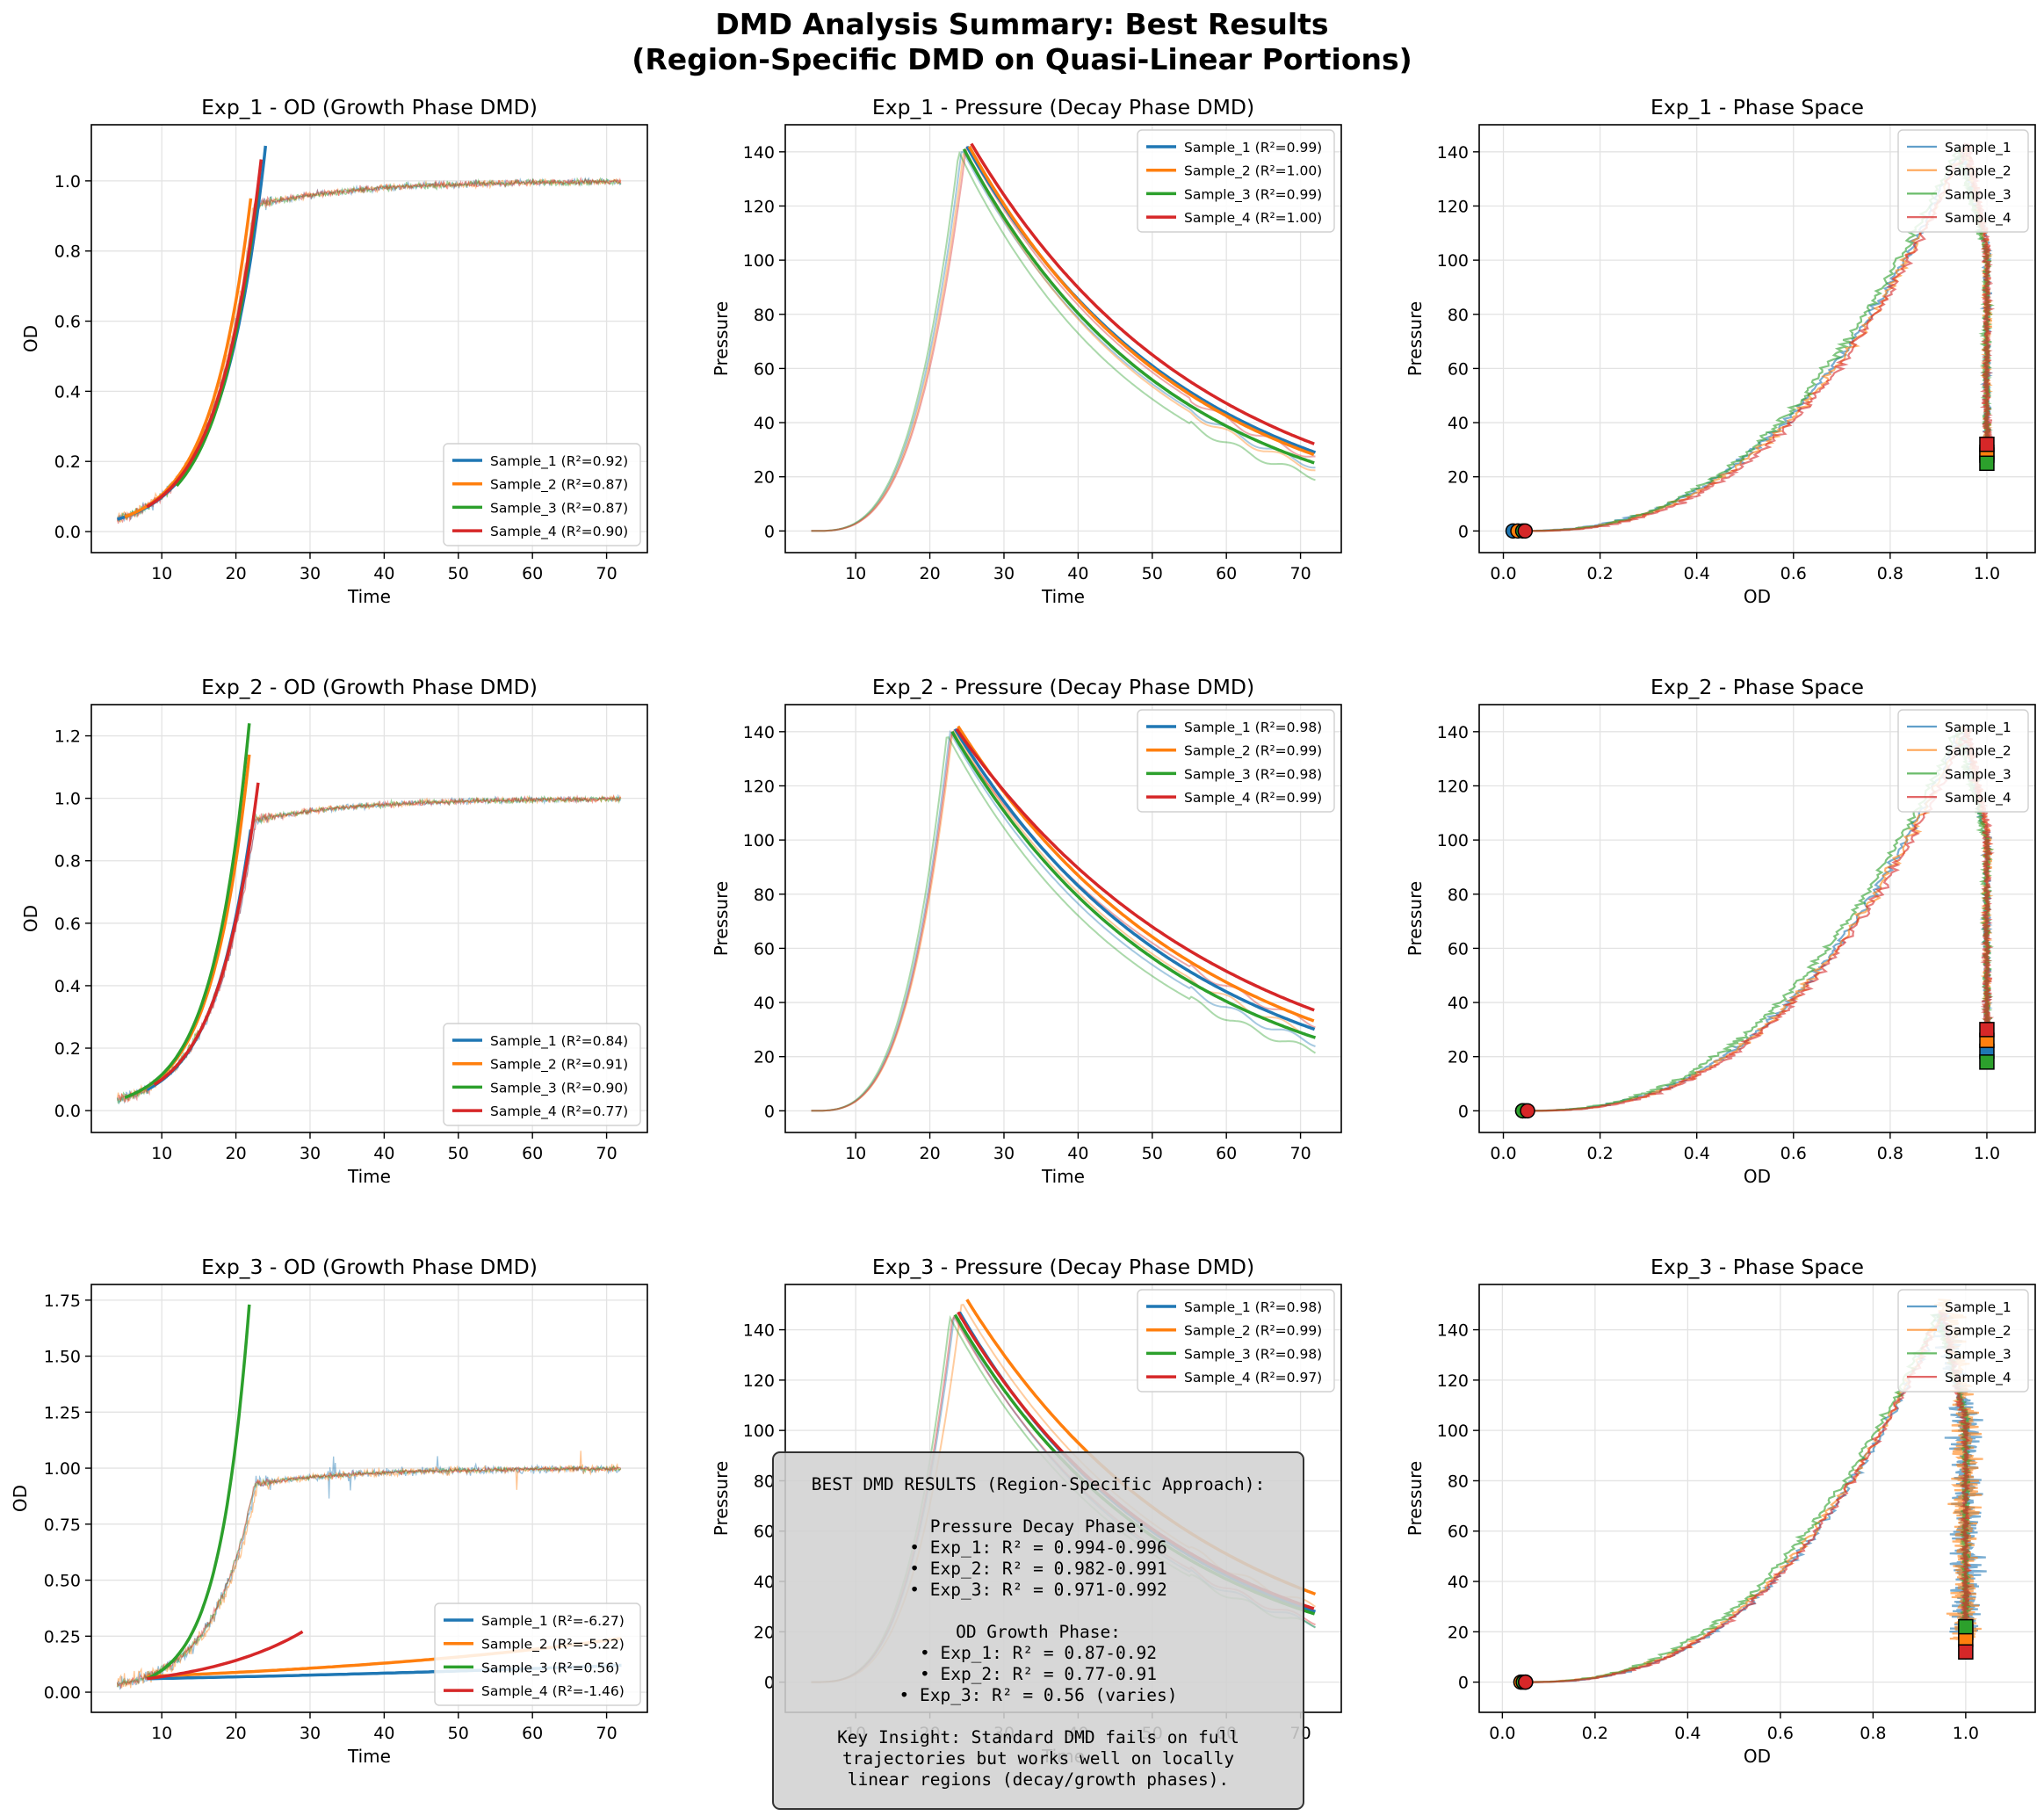 This screenshot has width=2044, height=1816. I want to click on legend-entry-sample_4: Sample_4 (R²=1.00), so click(1253, 219).